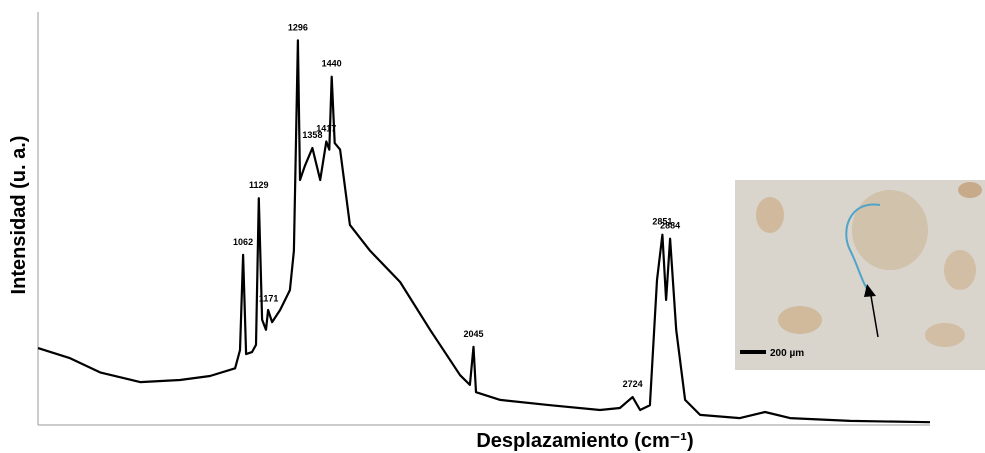 This screenshot has height=453, width=985. What do you see at coordinates (787, 353) in the screenshot?
I see `scale-label: 200 µm` at bounding box center [787, 353].